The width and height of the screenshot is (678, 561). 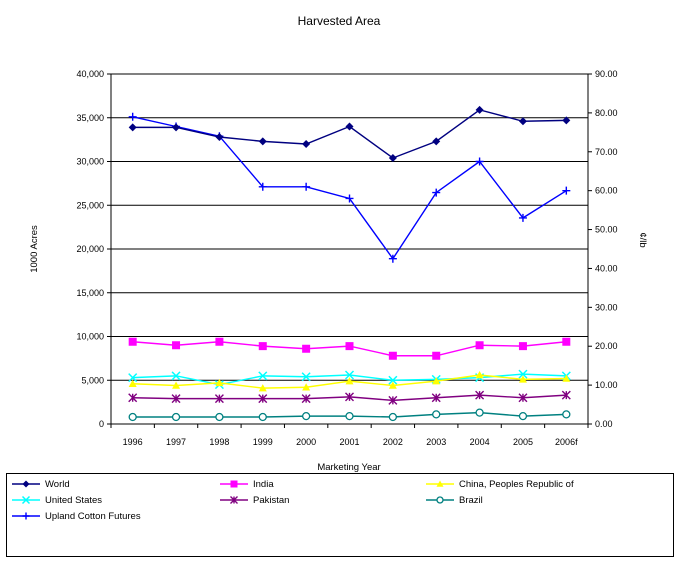 I want to click on legend-item-brazil: Brazil, so click(x=454, y=500).